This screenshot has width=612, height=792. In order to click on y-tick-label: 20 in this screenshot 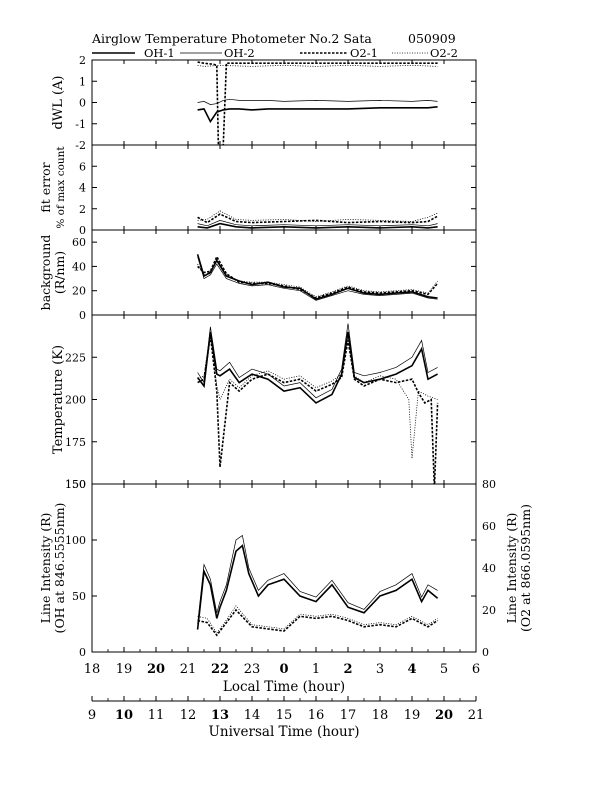, I will do `click(79, 291)`.